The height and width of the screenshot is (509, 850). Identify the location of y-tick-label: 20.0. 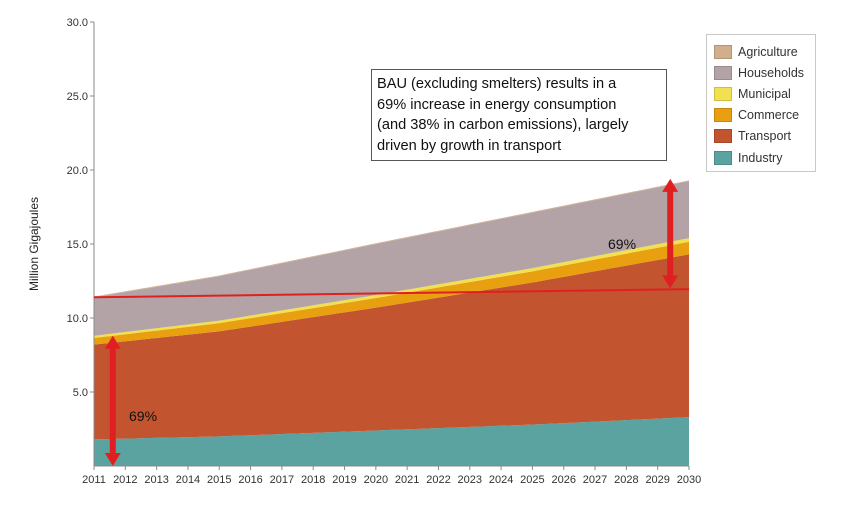
(77, 171).